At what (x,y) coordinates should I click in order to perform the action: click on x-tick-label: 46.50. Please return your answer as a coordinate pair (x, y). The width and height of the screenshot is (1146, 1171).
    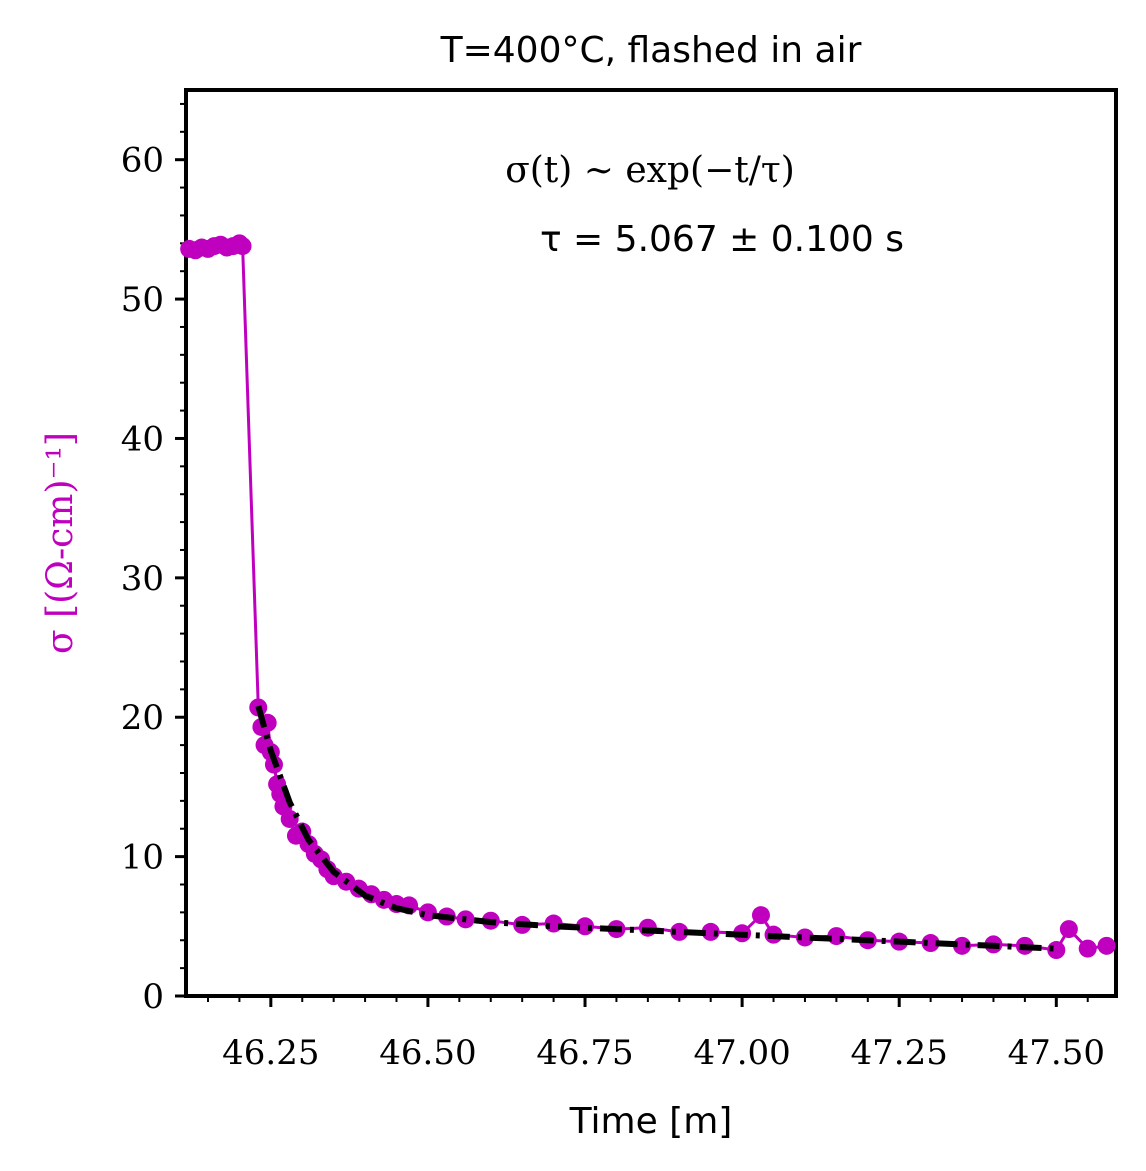
    Looking at the image, I should click on (427, 1053).